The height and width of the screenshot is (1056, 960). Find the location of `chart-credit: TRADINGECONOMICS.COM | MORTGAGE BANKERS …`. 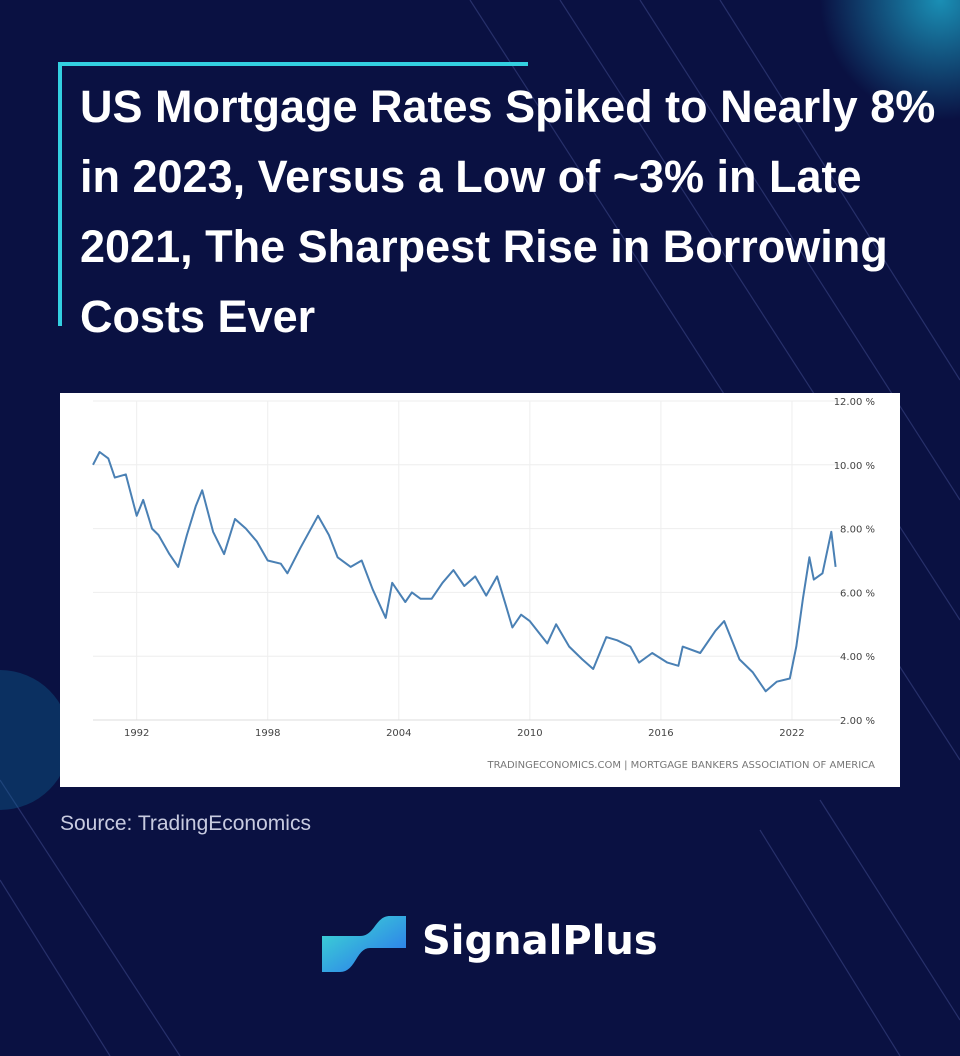

chart-credit: TRADINGECONOMICS.COM | MORTGAGE BANKERS … is located at coordinates (680, 765).